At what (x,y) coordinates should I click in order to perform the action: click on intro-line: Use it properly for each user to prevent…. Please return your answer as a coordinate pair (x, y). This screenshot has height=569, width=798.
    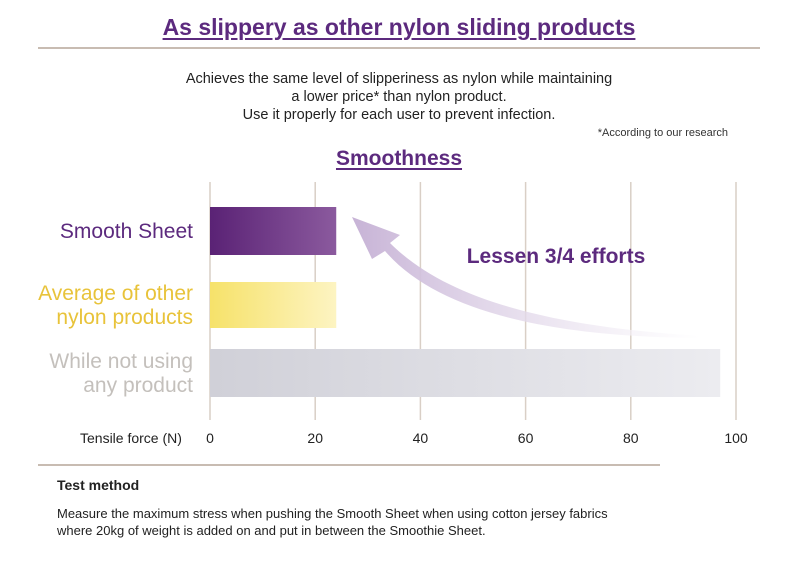
    Looking at the image, I should click on (399, 115).